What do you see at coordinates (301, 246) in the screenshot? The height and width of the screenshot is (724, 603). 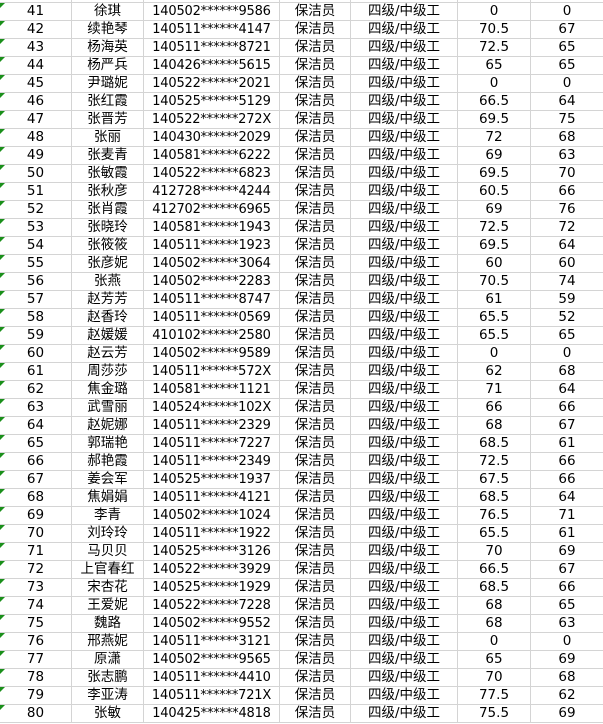 I see `table-row: 54 张筱筱 140511******1923 保洁员 四级/中级工 69.5 64` at bounding box center [301, 246].